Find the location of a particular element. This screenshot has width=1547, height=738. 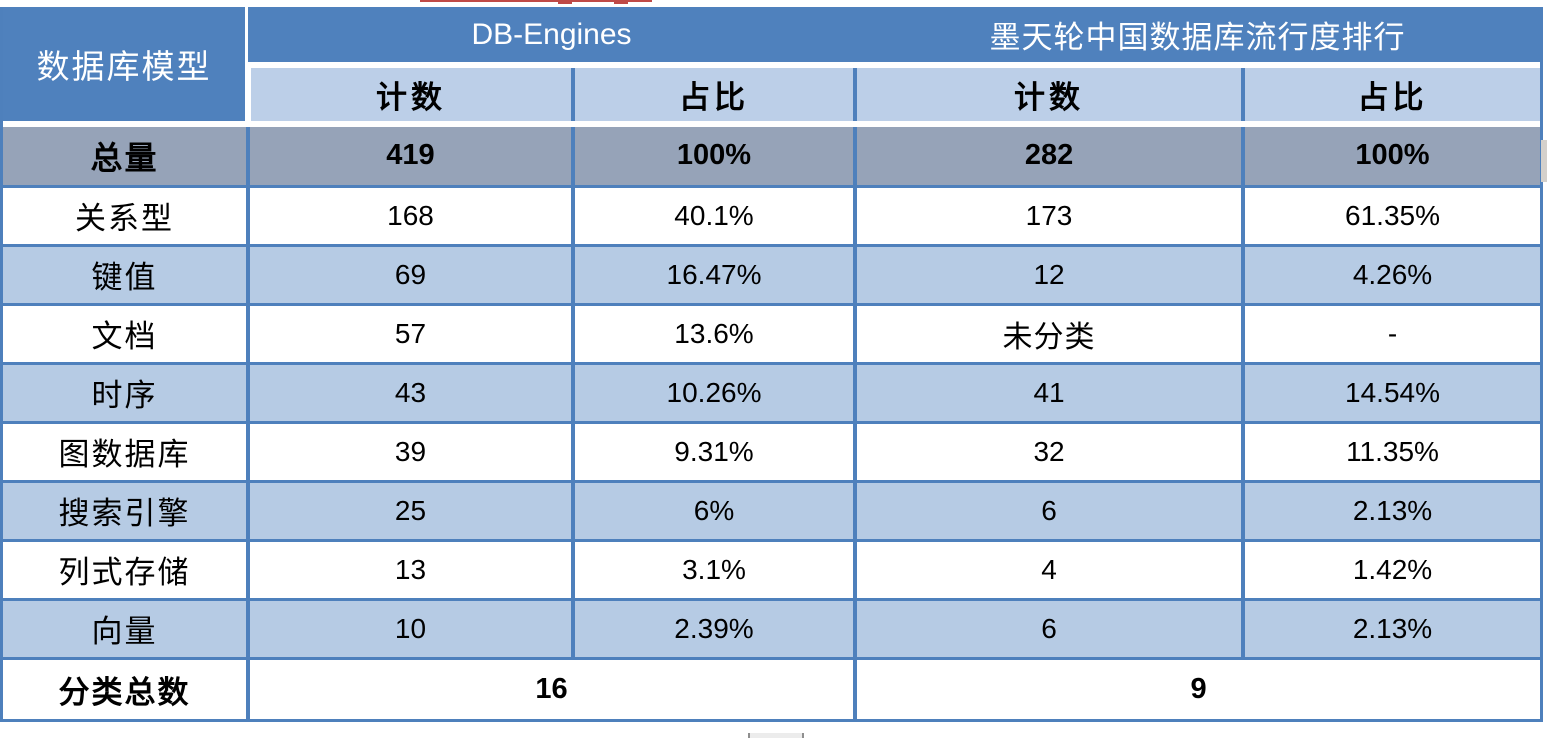

cell-mt-pct: 100% is located at coordinates (1391, 156).